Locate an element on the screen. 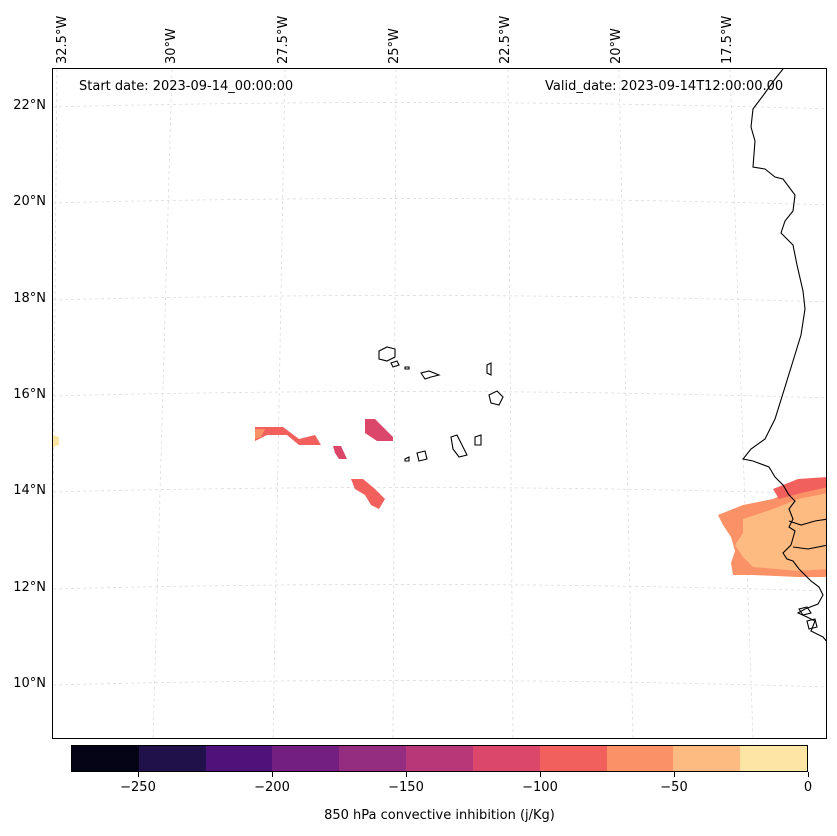 This screenshot has height=836, width=837. cin-patch-25.5w-15n is located at coordinates (379, 430).